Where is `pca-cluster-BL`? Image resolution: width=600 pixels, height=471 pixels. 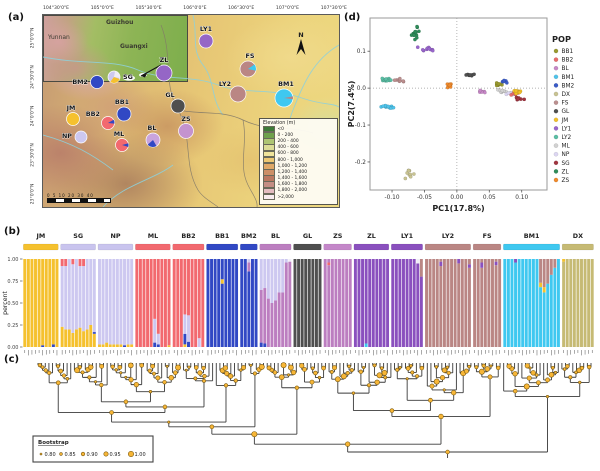
pca-cluster-BL is located at coordinates (482, 91).